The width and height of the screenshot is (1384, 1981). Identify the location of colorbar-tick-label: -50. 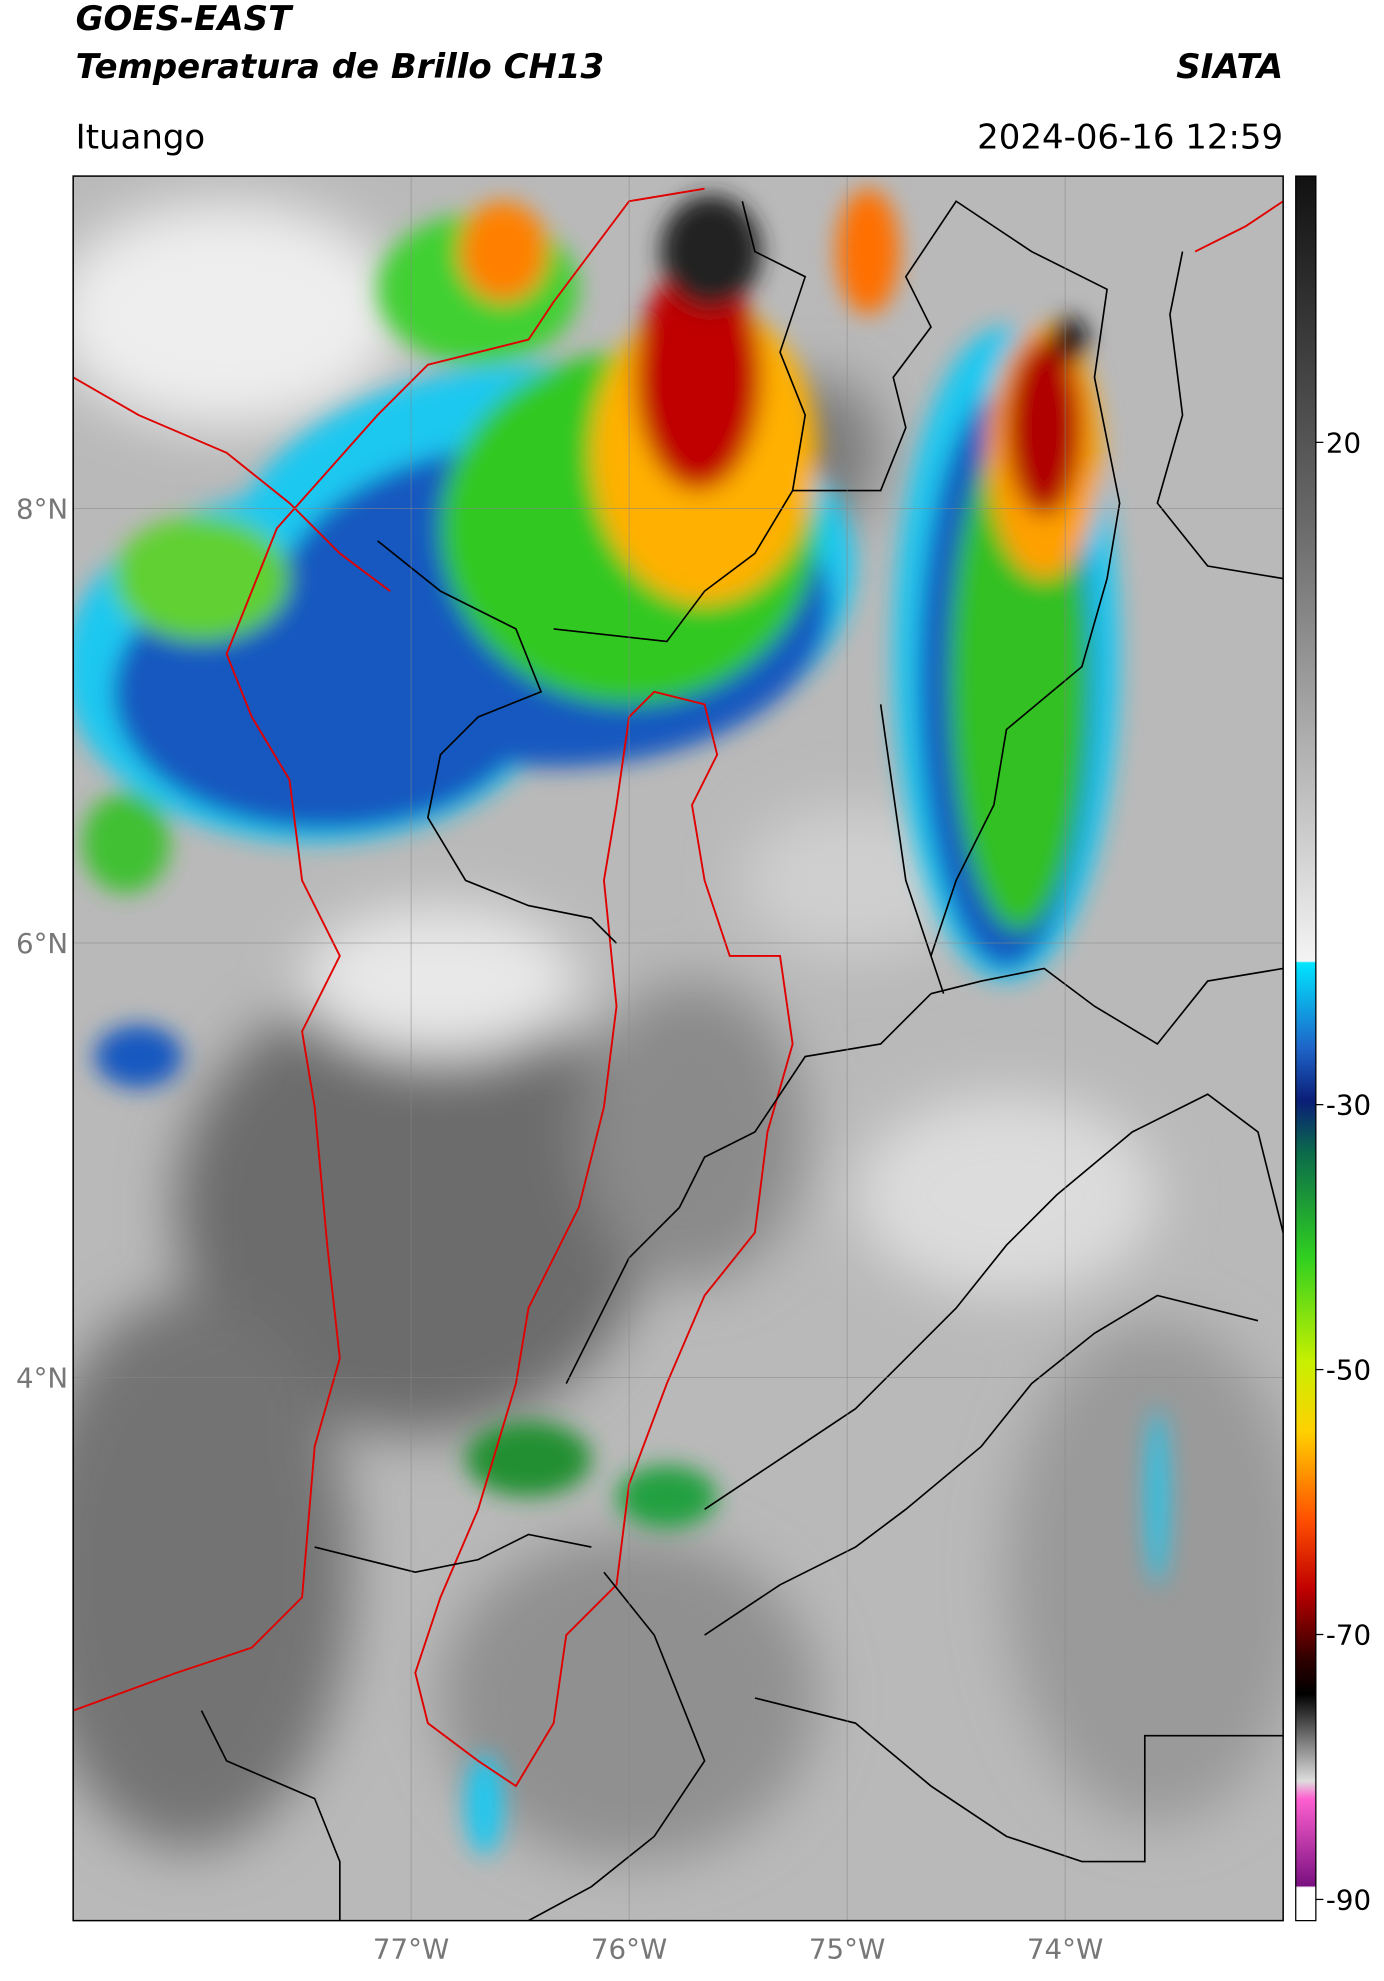
(1348, 1370).